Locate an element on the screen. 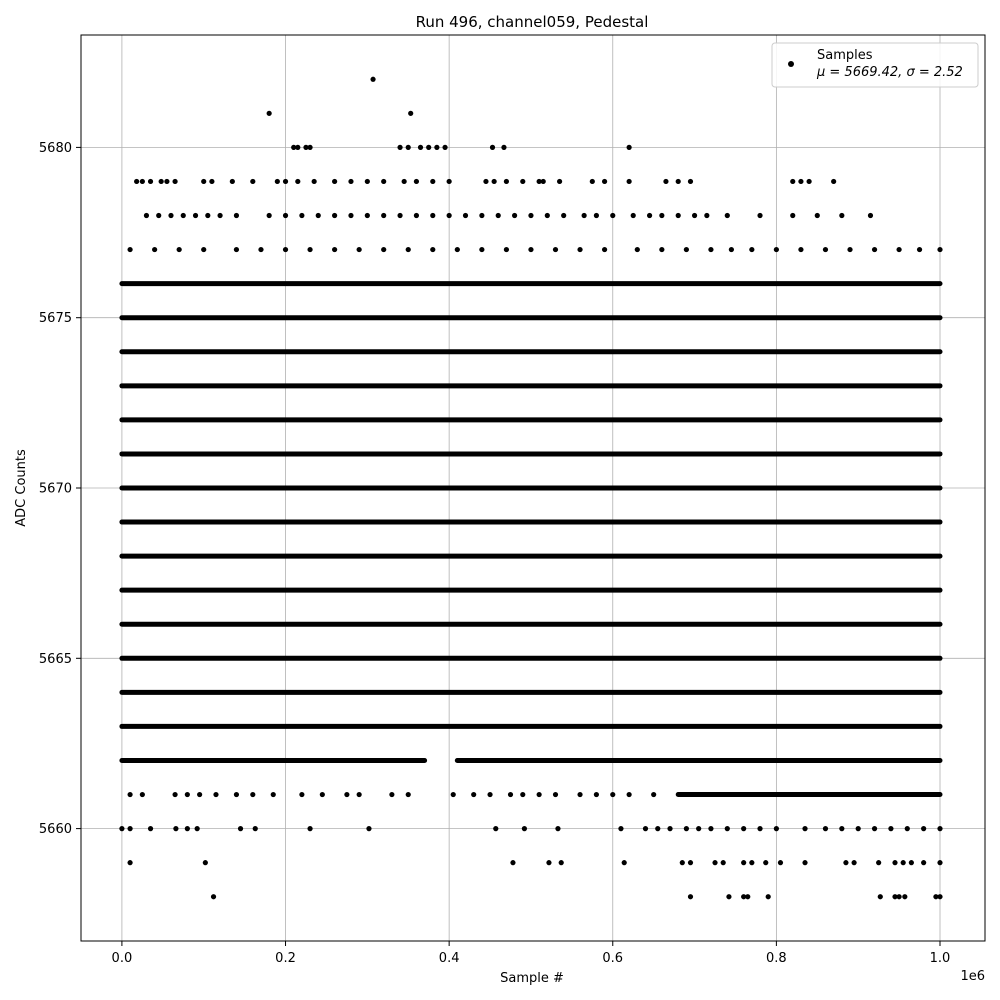 The image size is (1000, 1000). x-tick-label: 0.2 is located at coordinates (285, 958).